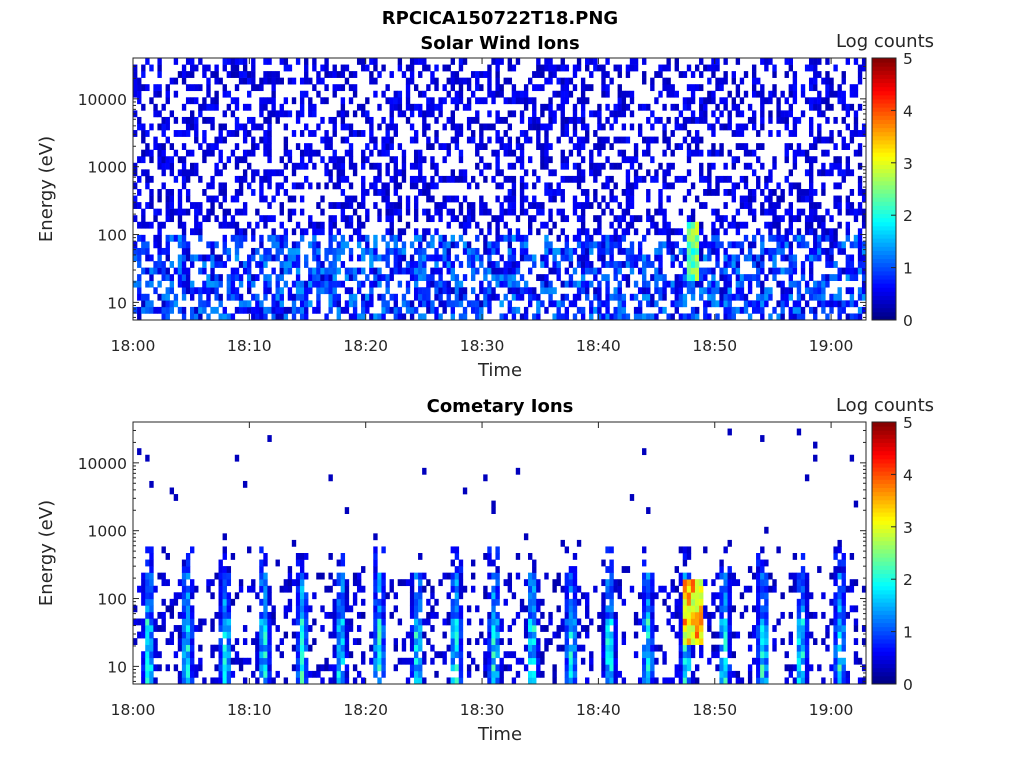  I want to click on colorbar-segment, so click(884, 236).